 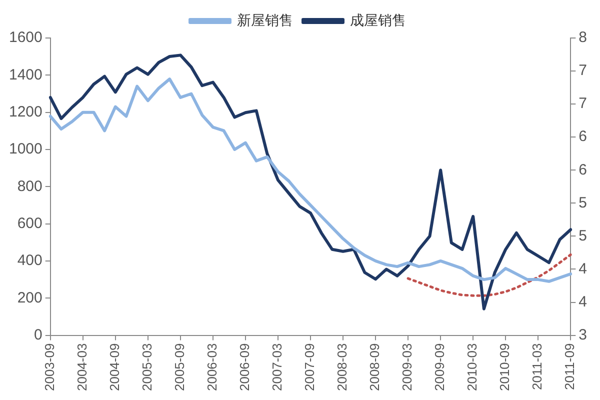 I want to click on y-tick-label: 1600, so click(x=25, y=37).